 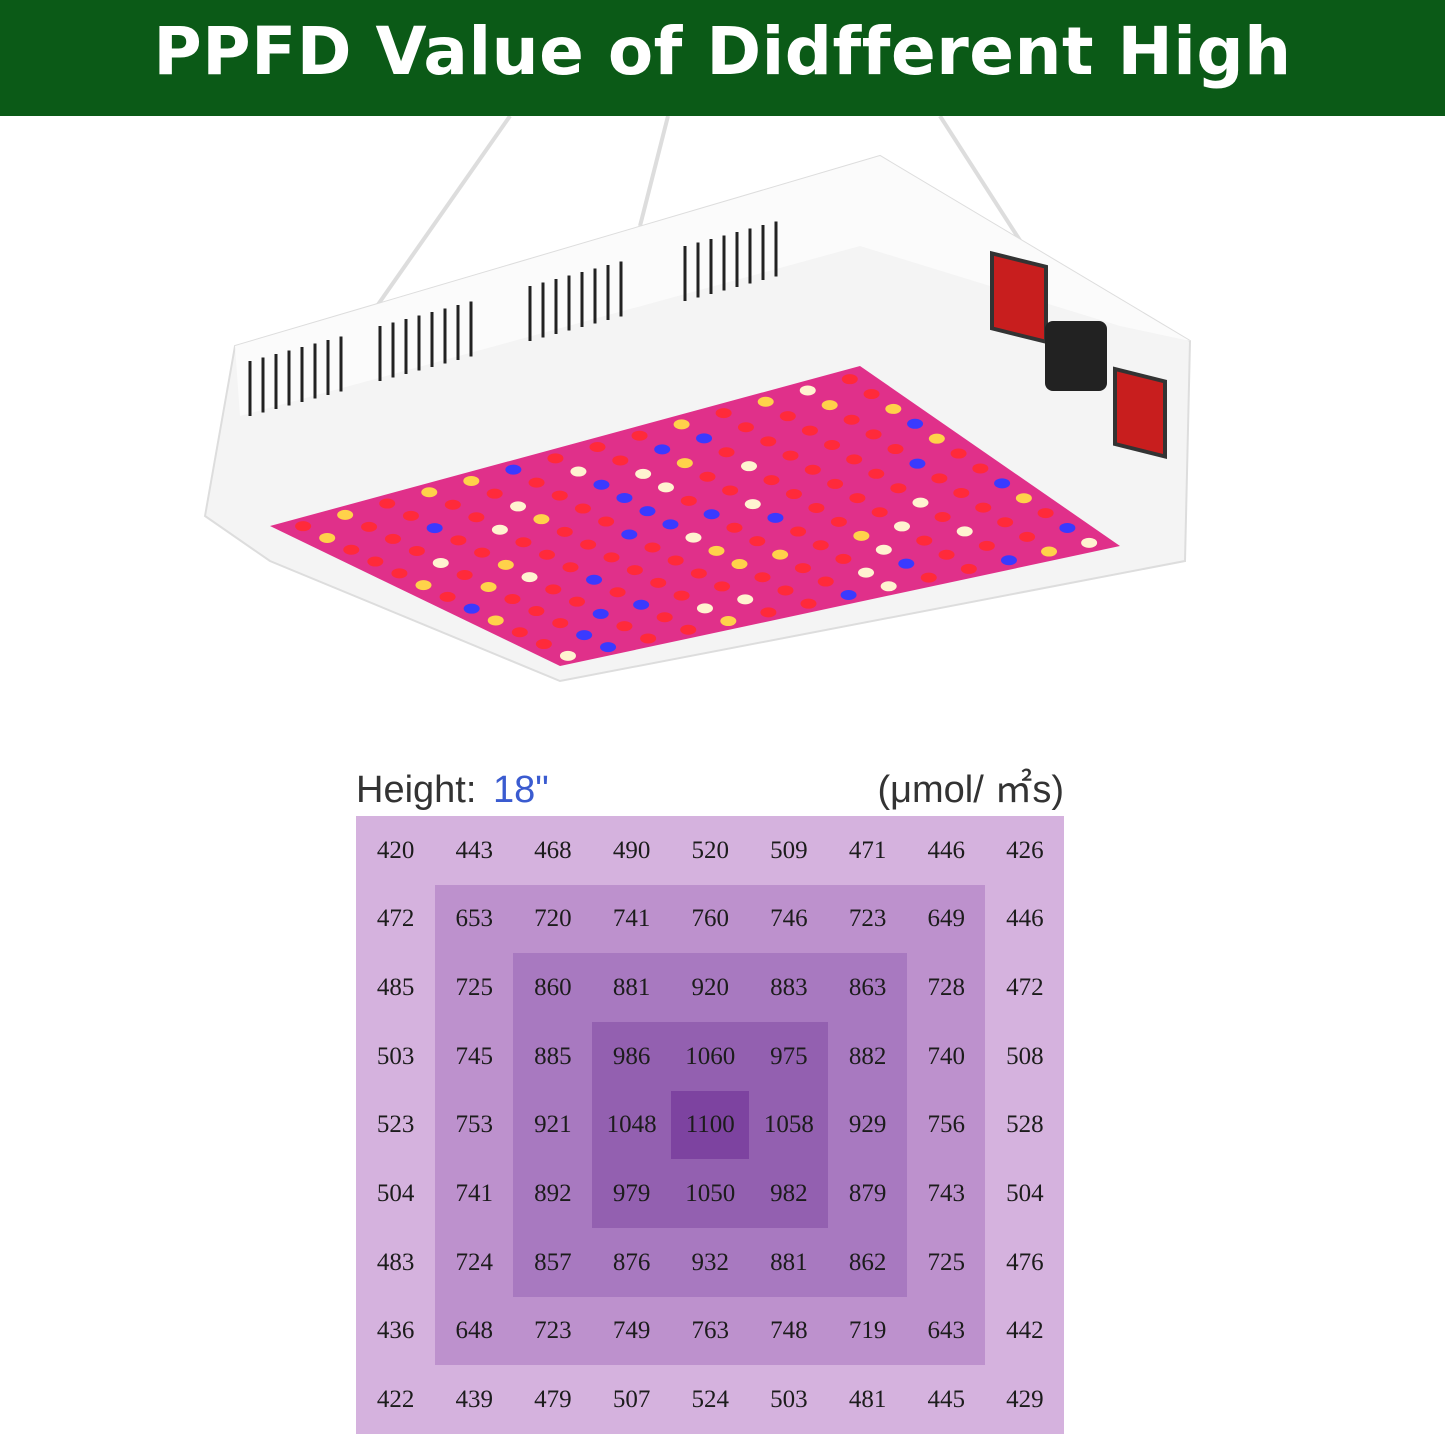 What do you see at coordinates (474, 1263) in the screenshot?
I see `ppfd-cell: 724` at bounding box center [474, 1263].